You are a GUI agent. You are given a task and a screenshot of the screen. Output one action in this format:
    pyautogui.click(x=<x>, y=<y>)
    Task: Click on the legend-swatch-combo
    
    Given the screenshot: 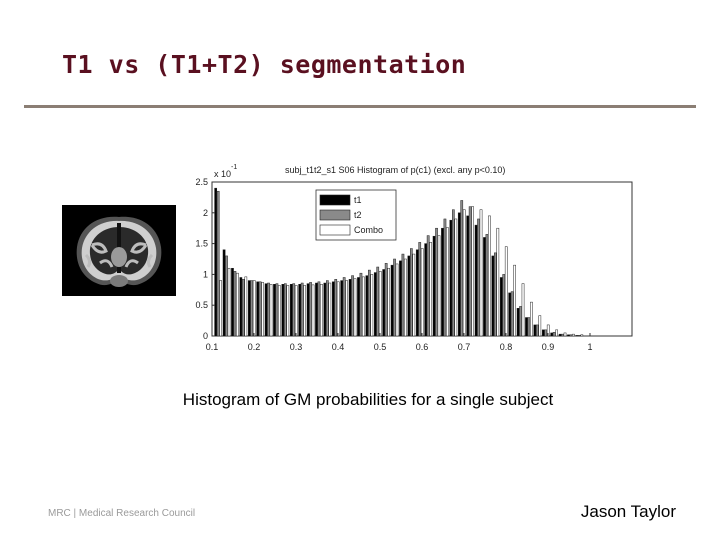 What is the action you would take?
    pyautogui.click(x=335, y=230)
    